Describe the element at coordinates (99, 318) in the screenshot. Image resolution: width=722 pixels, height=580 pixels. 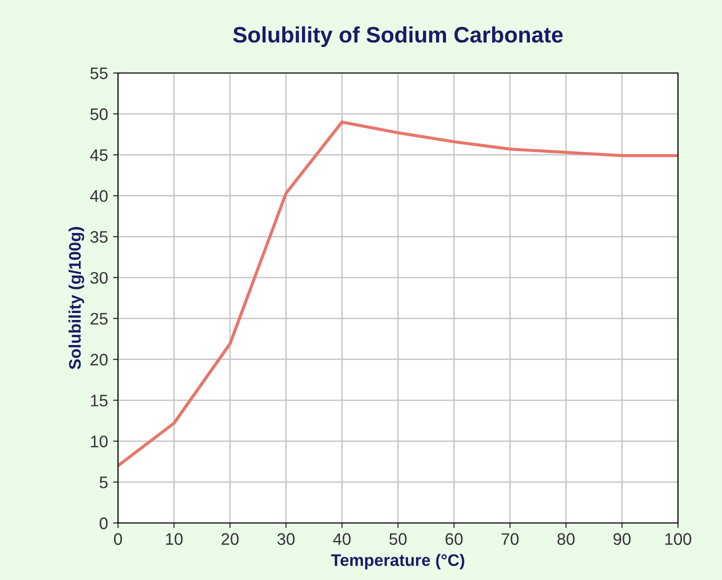
I see `y-tick-label: 25` at that location.